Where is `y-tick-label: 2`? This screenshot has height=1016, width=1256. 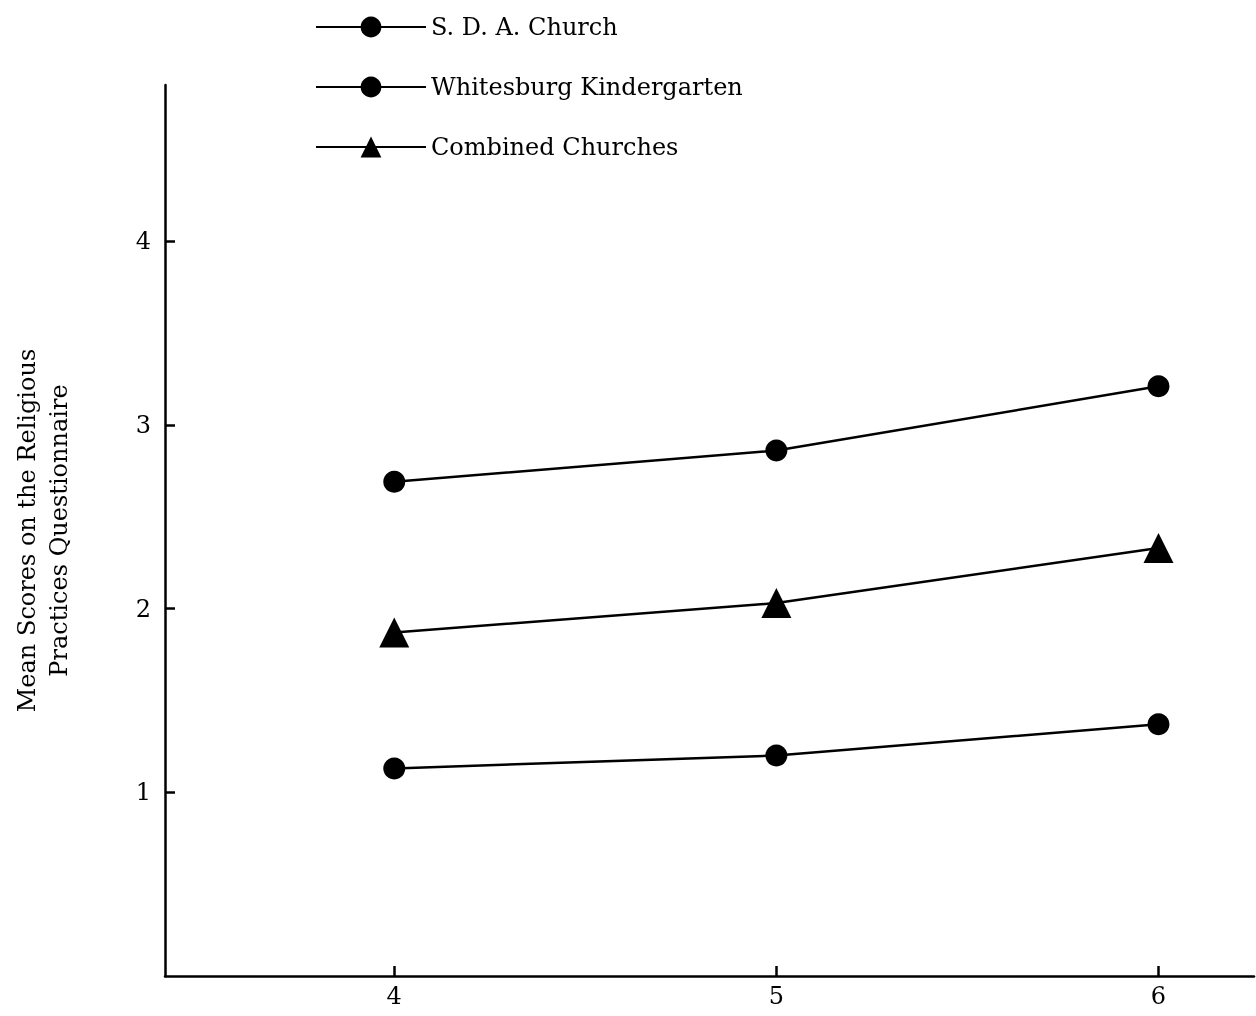
y-tick-label: 2 is located at coordinates (143, 608).